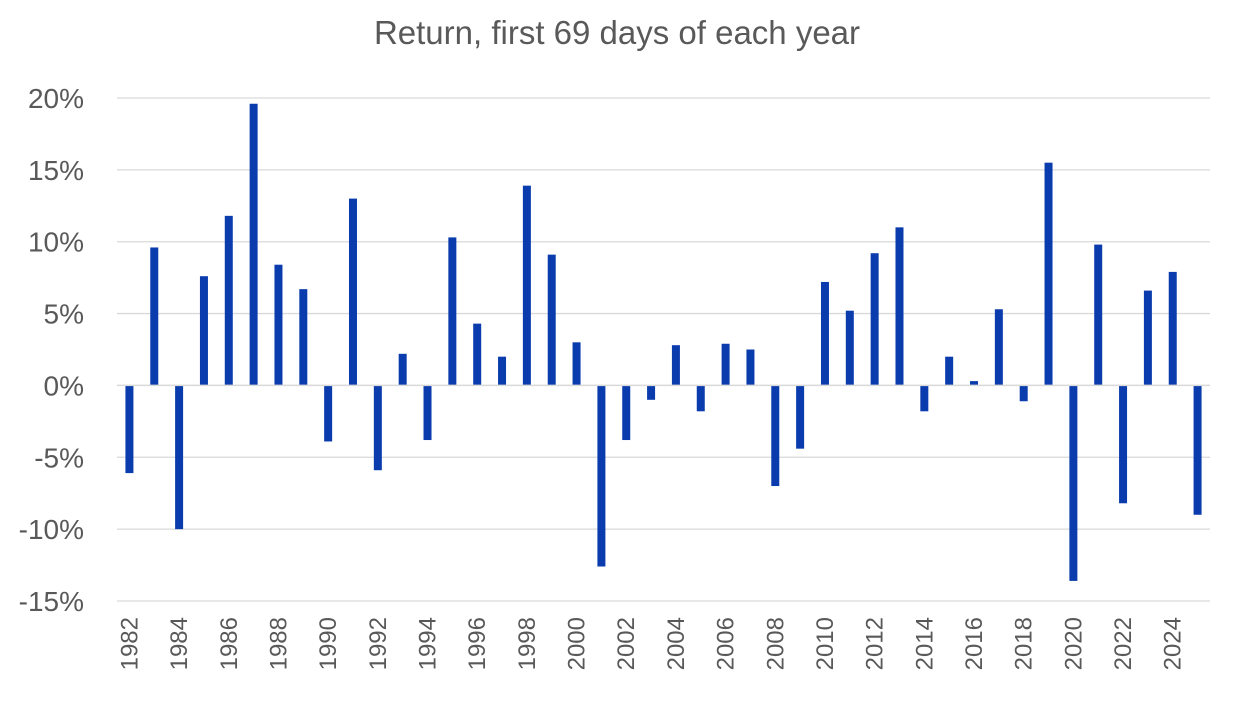 This screenshot has height=724, width=1236. I want to click on bar-1986, so click(228, 300).